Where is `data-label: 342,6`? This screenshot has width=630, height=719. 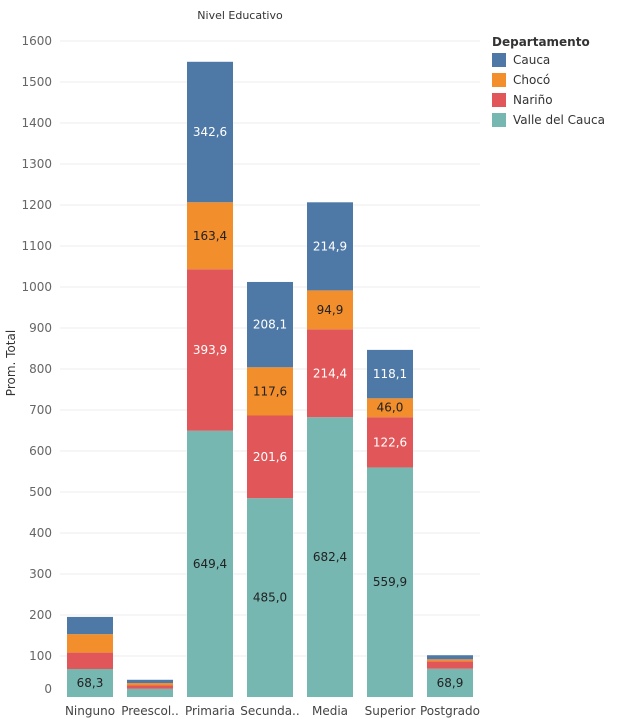 data-label: 342,6 is located at coordinates (210, 132).